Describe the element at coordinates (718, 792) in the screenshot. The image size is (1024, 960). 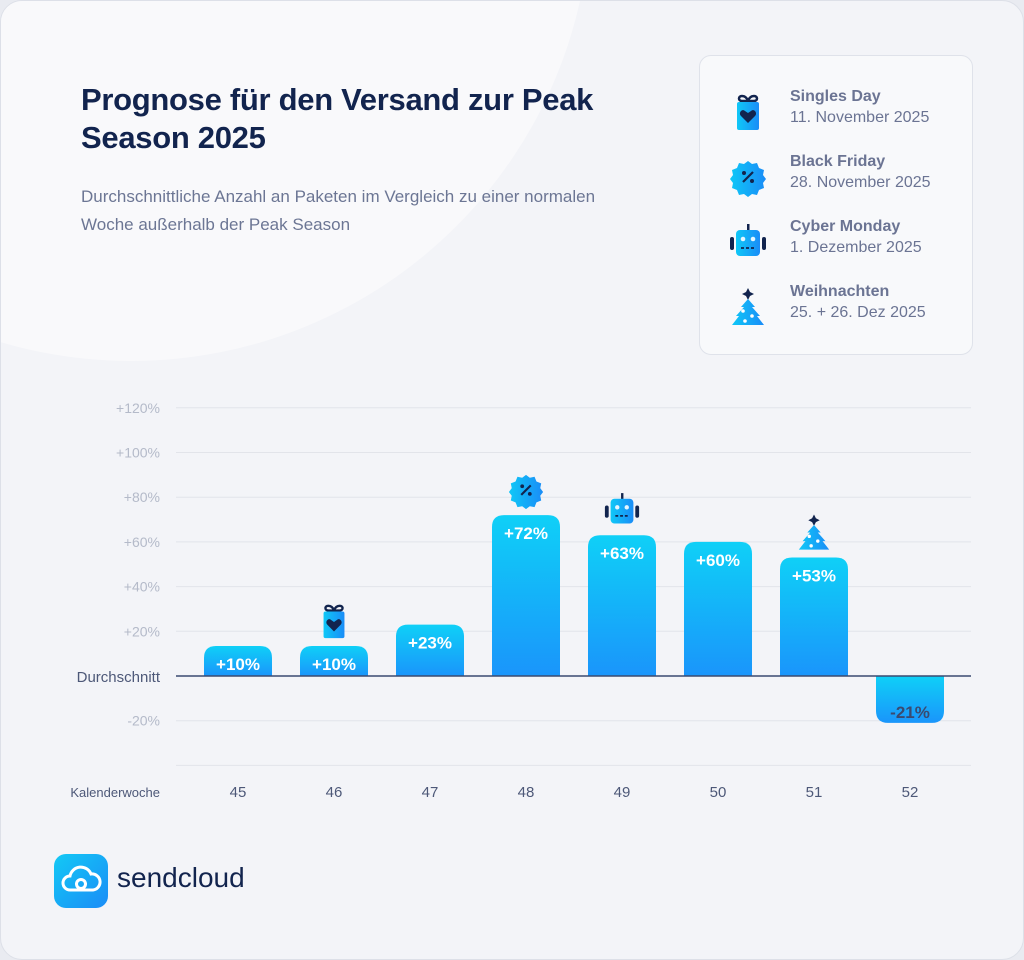
I see `x-tick-label: 50` at that location.